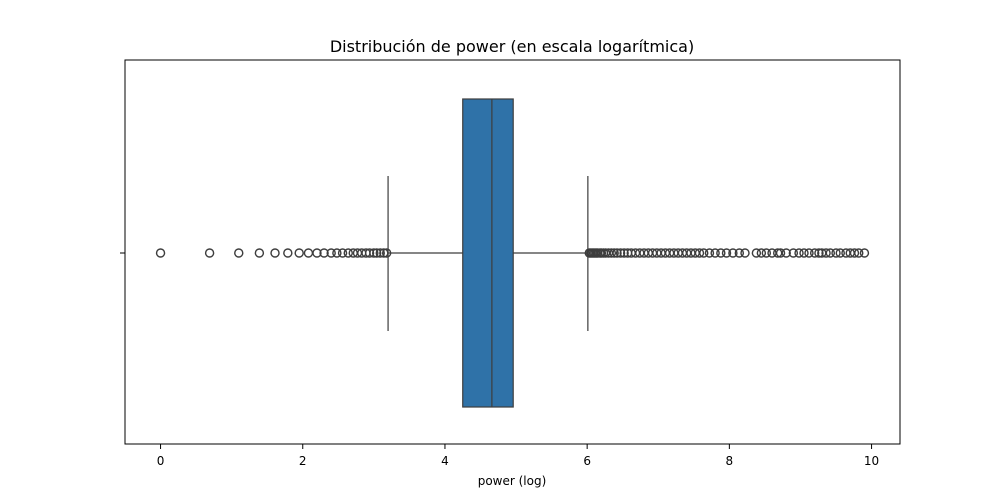  What do you see at coordinates (871, 461) in the screenshot?
I see `x-tick-label: 10` at bounding box center [871, 461].